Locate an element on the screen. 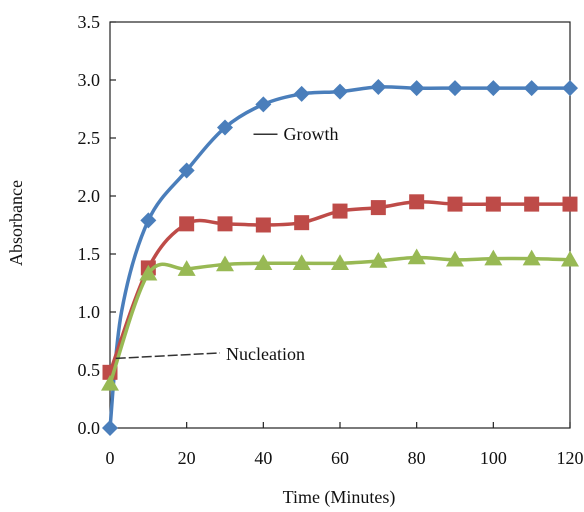 The image size is (584, 512). y-tick-label: 2.0 is located at coordinates (89, 196).